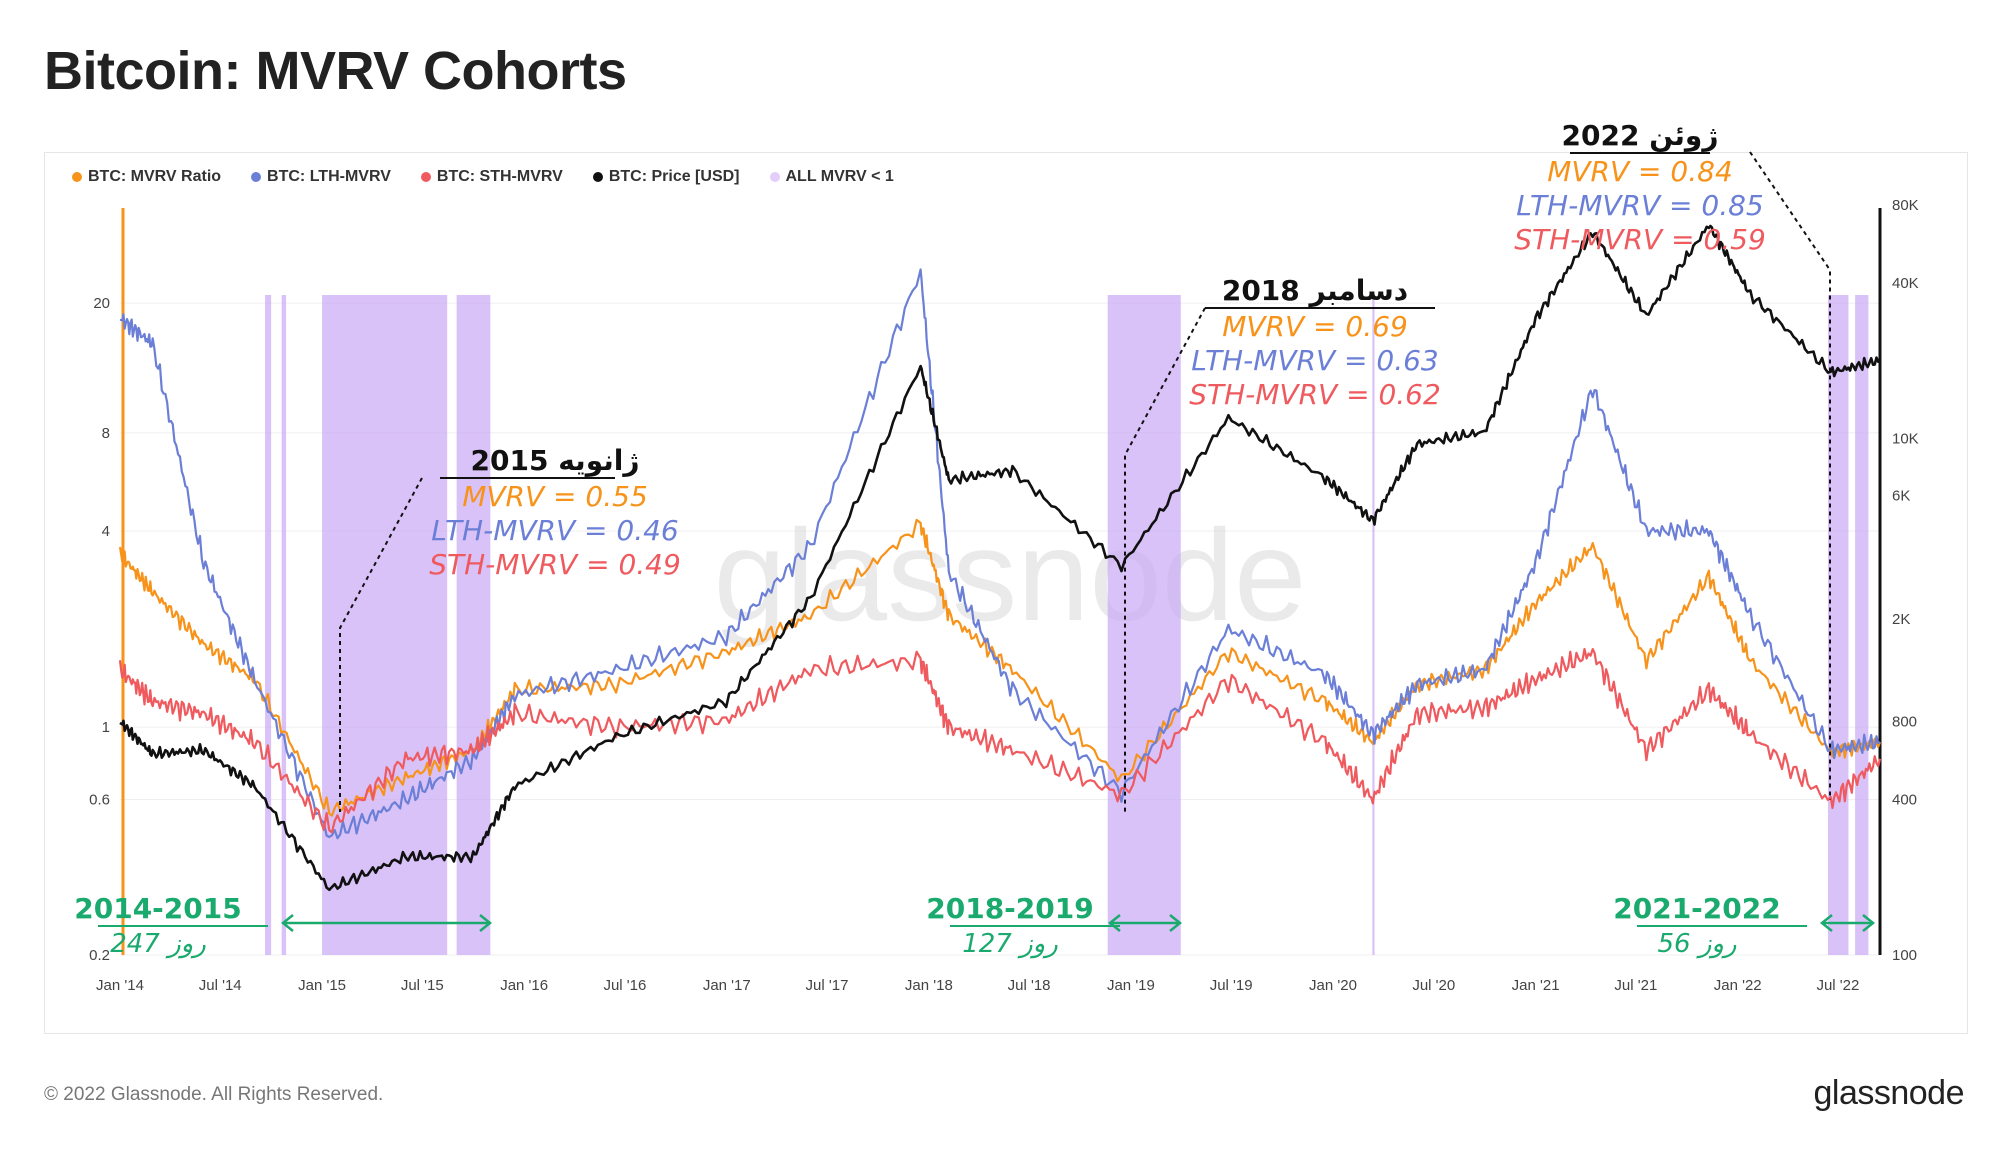  I want to click on y-left-tick-label: 1, so click(106, 727).